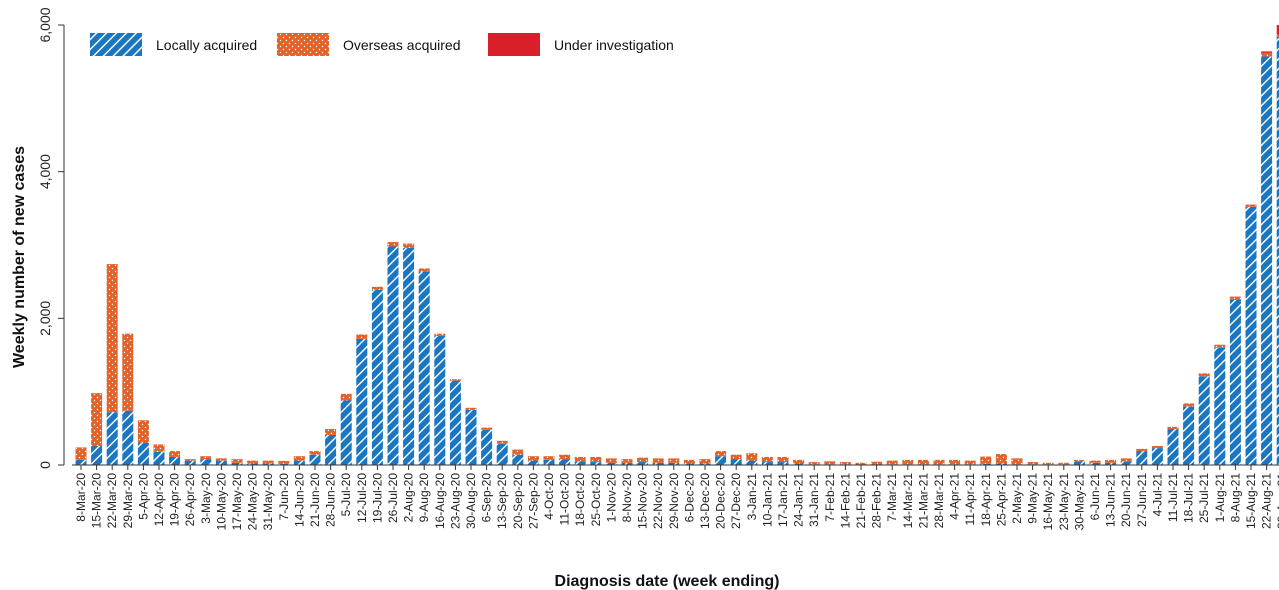 The width and height of the screenshot is (1279, 590). I want to click on x-tick-label: 13-Dec-20, so click(705, 501).